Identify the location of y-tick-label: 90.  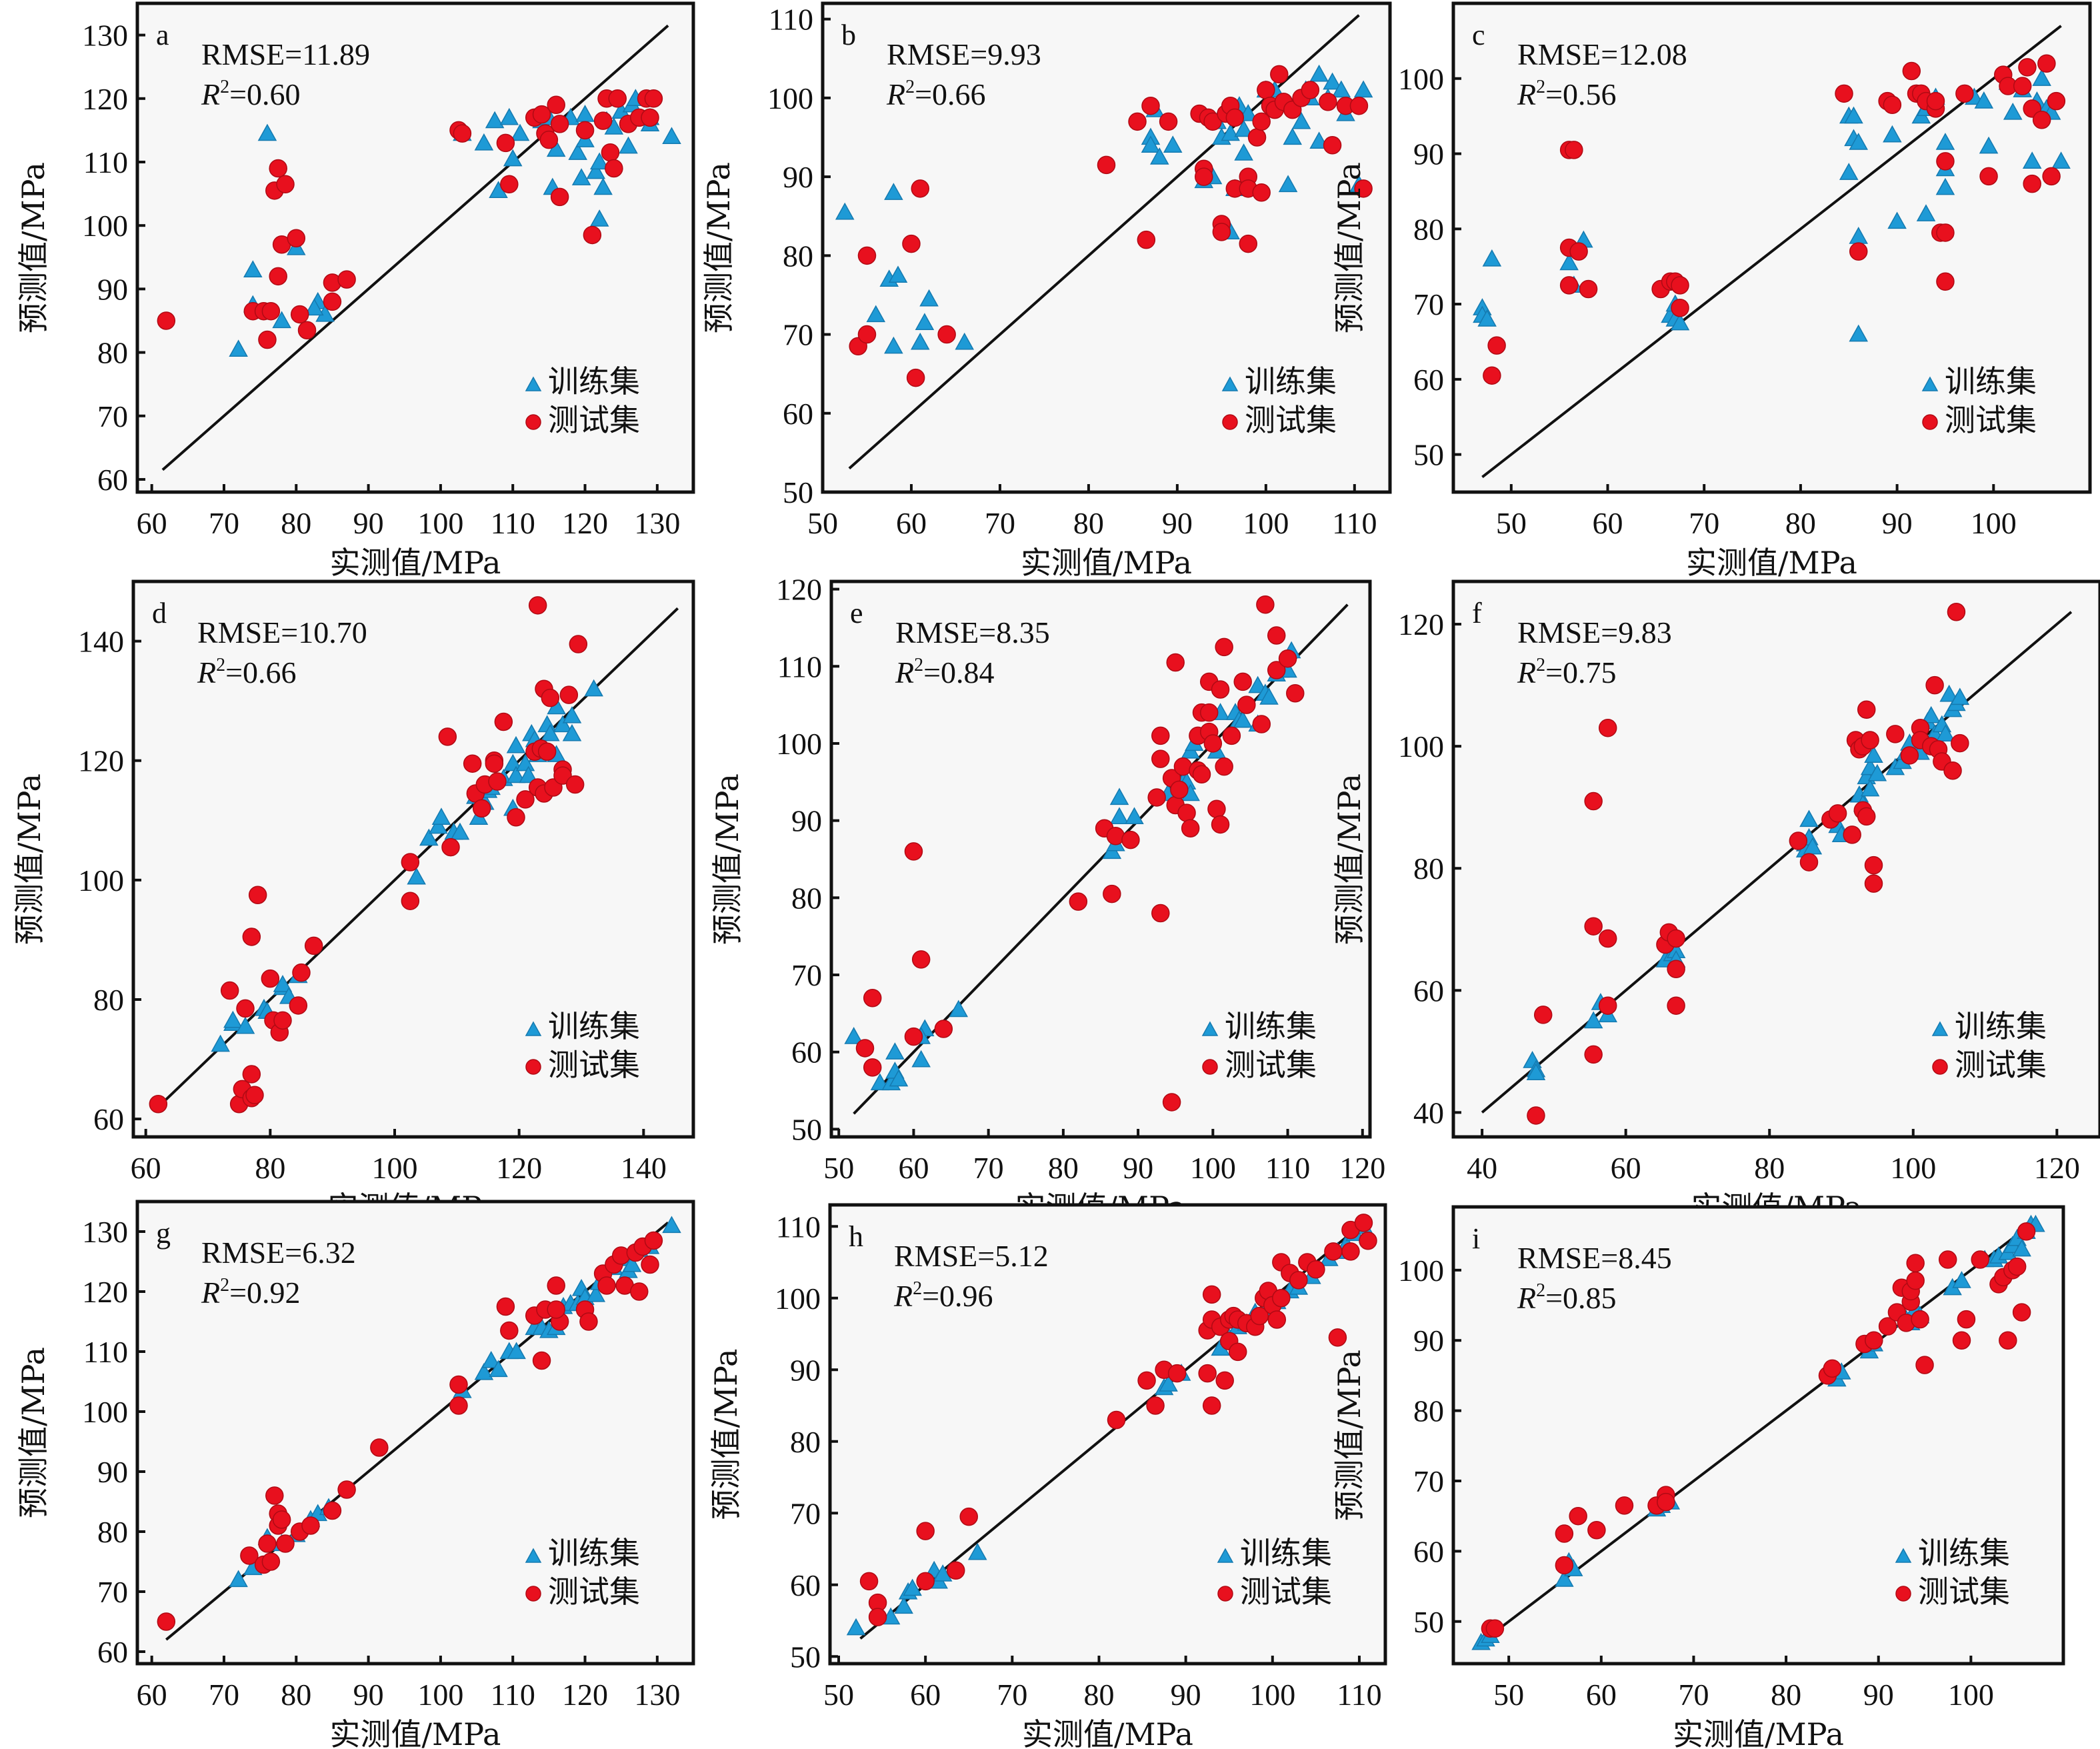
(112, 289).